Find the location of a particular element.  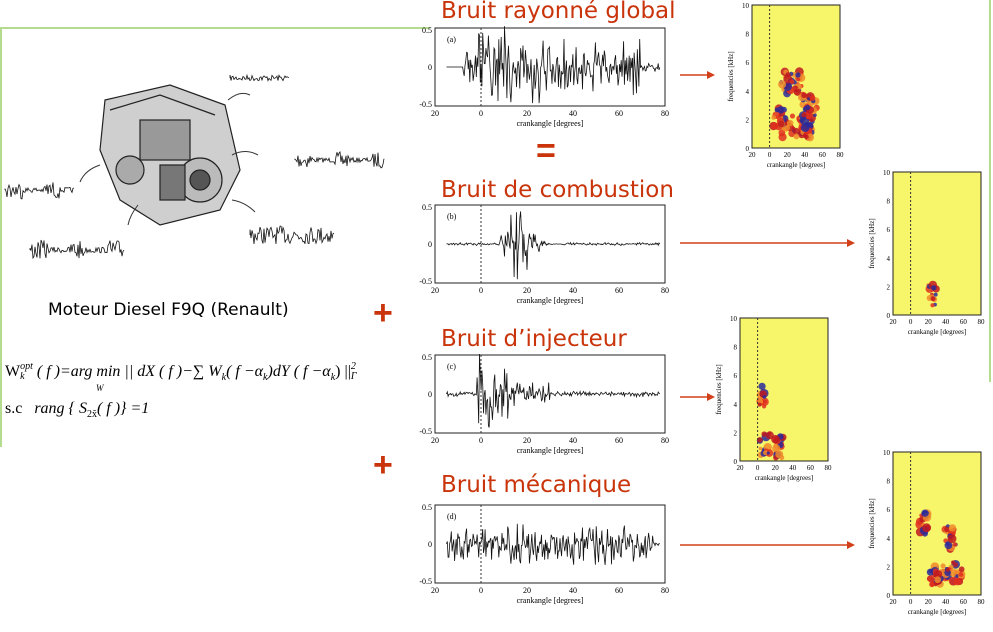

plus-sign-2: + is located at coordinates (383, 465).